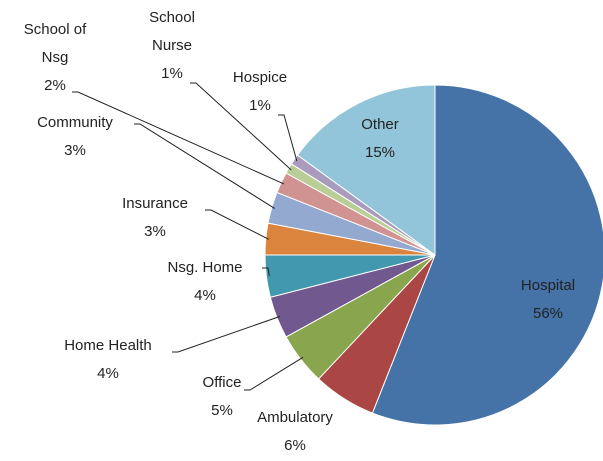  What do you see at coordinates (172, 31) in the screenshot?
I see `category-label: School Nurse` at bounding box center [172, 31].